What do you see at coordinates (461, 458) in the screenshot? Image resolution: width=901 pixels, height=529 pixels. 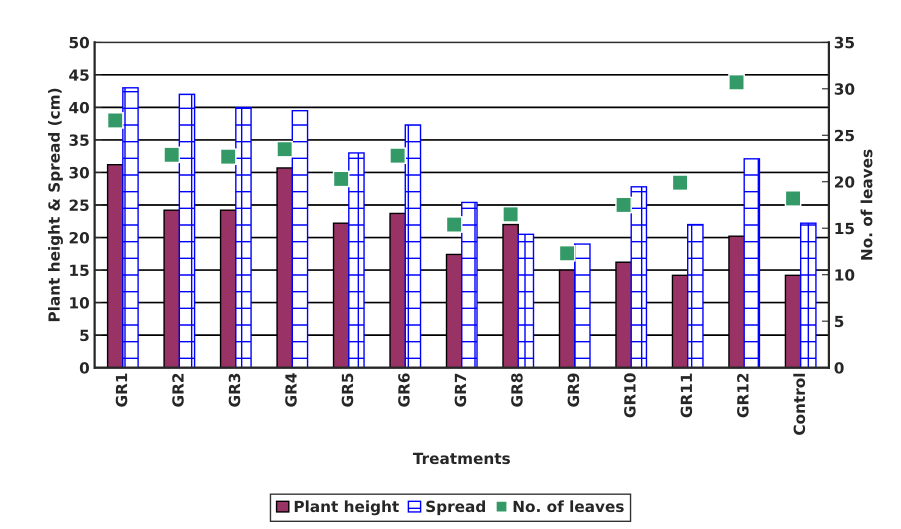 I see `x-axis-title: Treatments` at bounding box center [461, 458].